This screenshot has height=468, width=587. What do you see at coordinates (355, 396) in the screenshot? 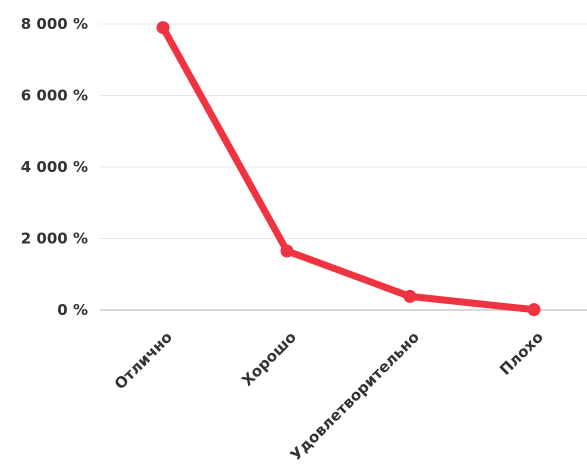
I see `x-tick-label: Удовлетворительно` at bounding box center [355, 396].